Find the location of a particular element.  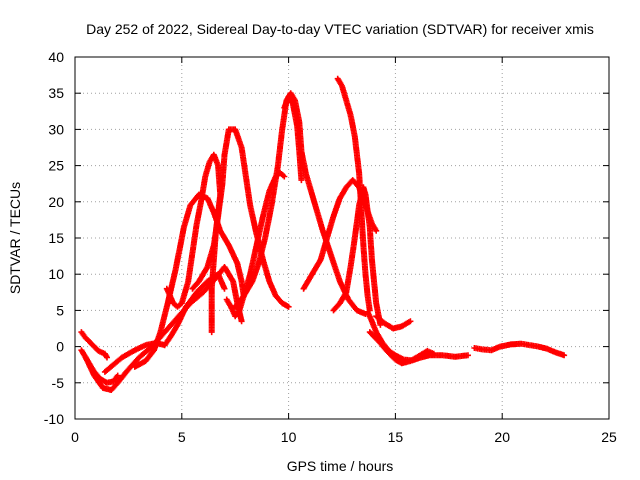

x-tick-label: 10 is located at coordinates (289, 437).